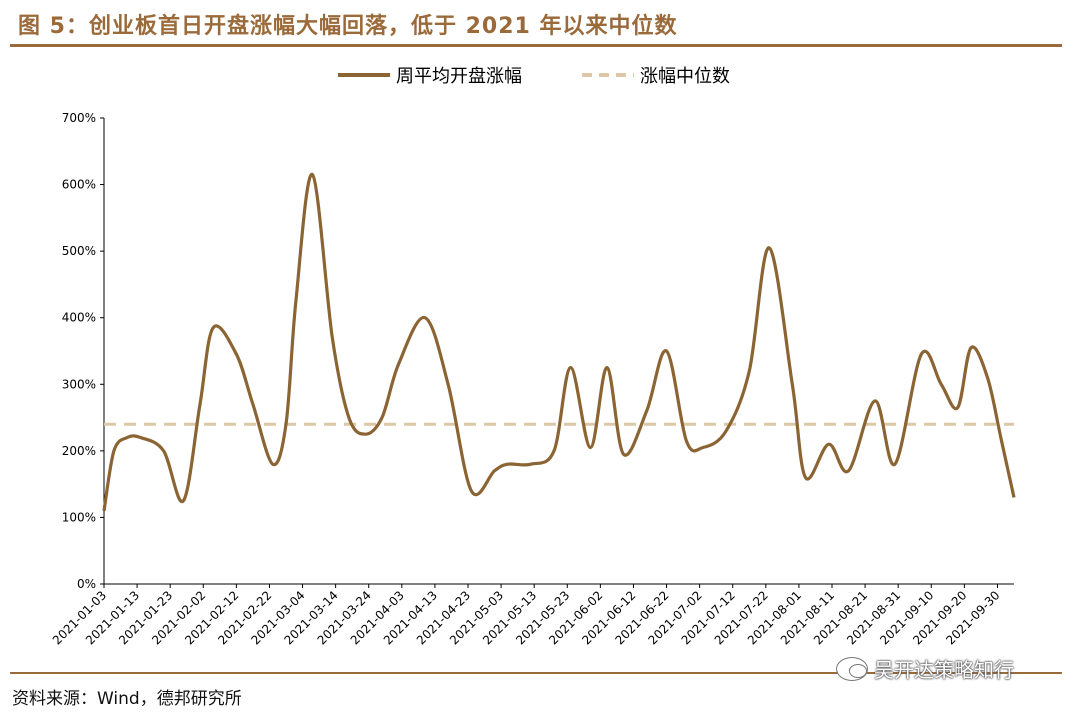 The image size is (1080, 718). Describe the element at coordinates (79, 451) in the screenshot. I see `y-tick-label: 200%` at that location.